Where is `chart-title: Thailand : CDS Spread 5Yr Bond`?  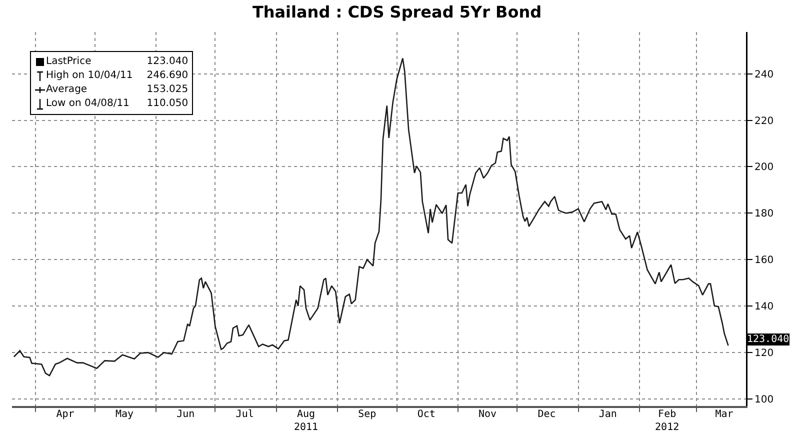 chart-title: Thailand : CDS Spread 5Yr Bond is located at coordinates (397, 12).